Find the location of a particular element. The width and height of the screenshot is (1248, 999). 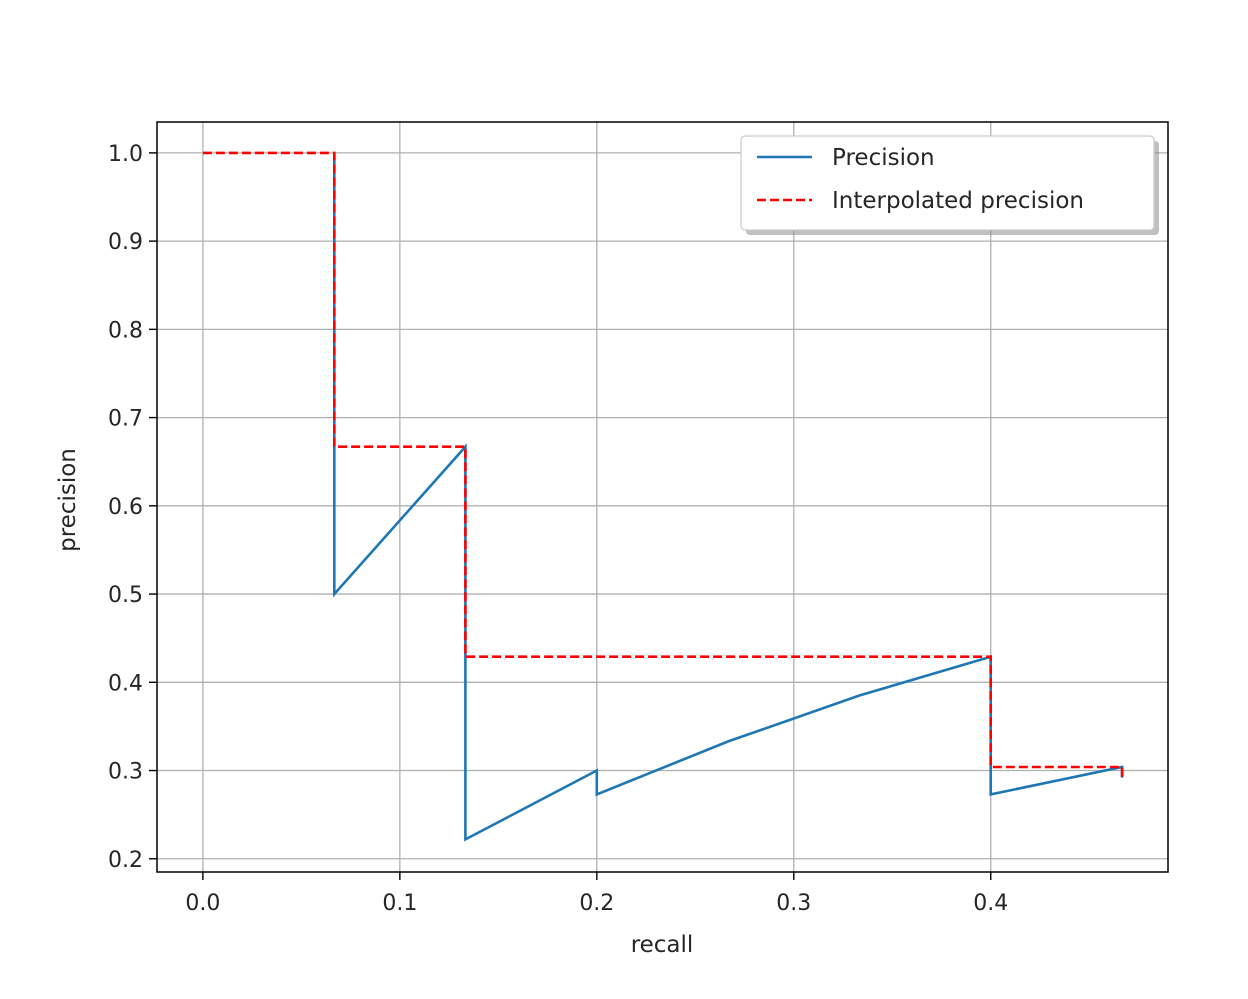

y-tick-label: 0.7 is located at coordinates (125, 419).